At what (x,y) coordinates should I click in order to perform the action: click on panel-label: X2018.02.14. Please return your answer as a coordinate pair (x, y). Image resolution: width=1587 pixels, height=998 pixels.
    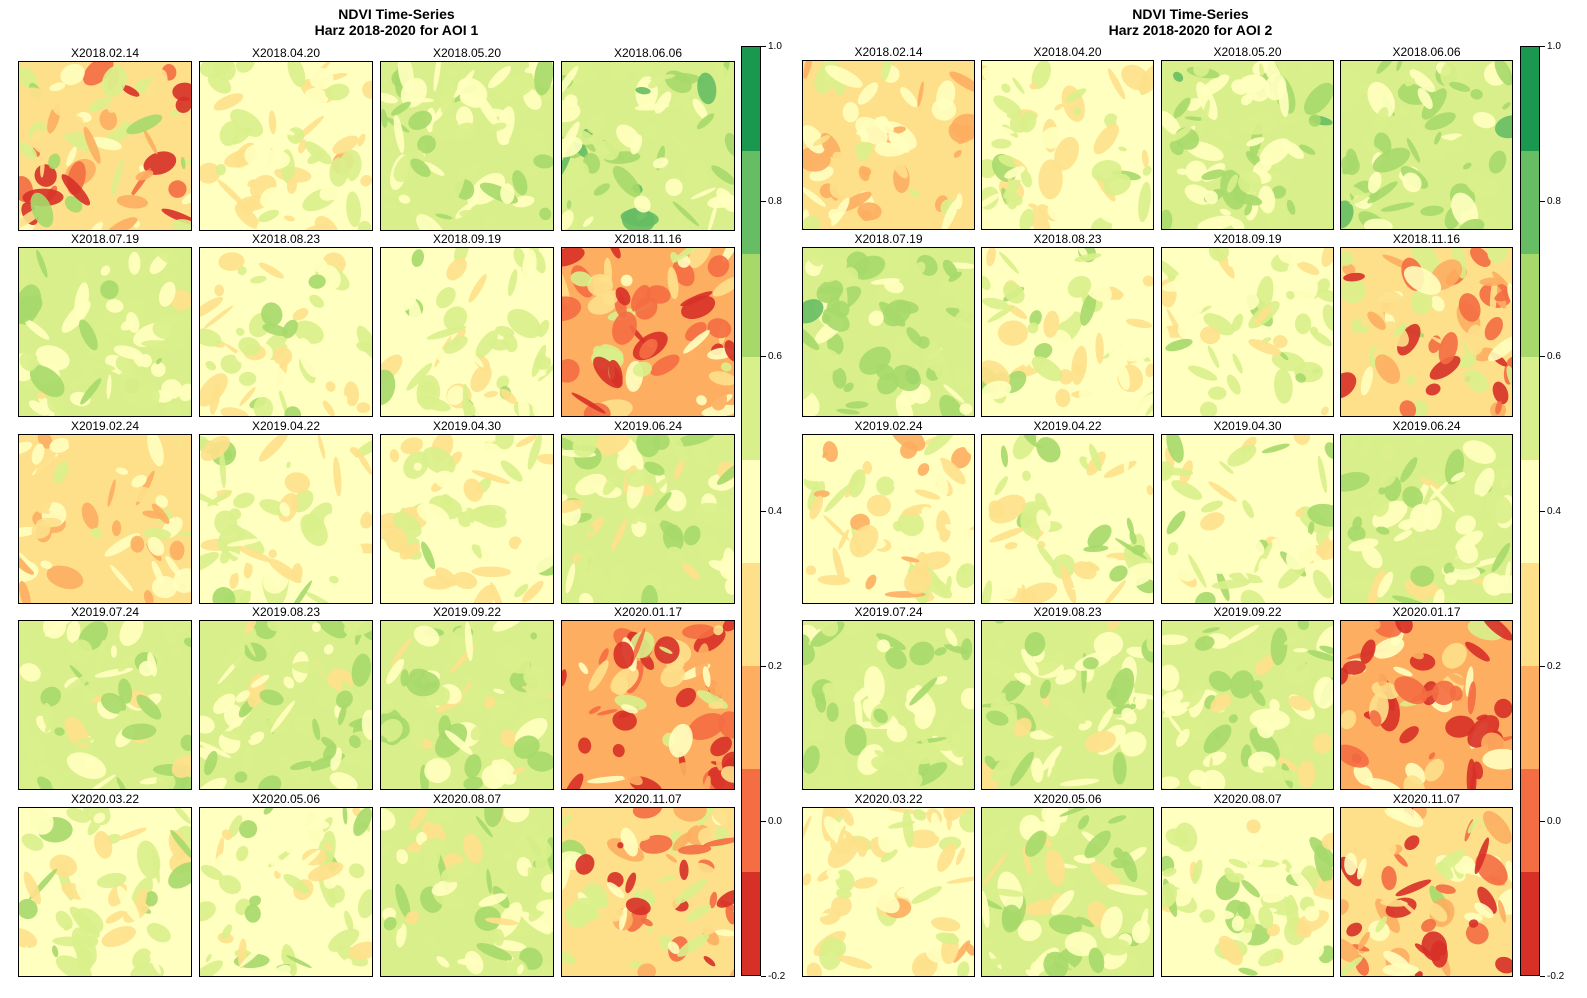
    Looking at the image, I should click on (888, 52).